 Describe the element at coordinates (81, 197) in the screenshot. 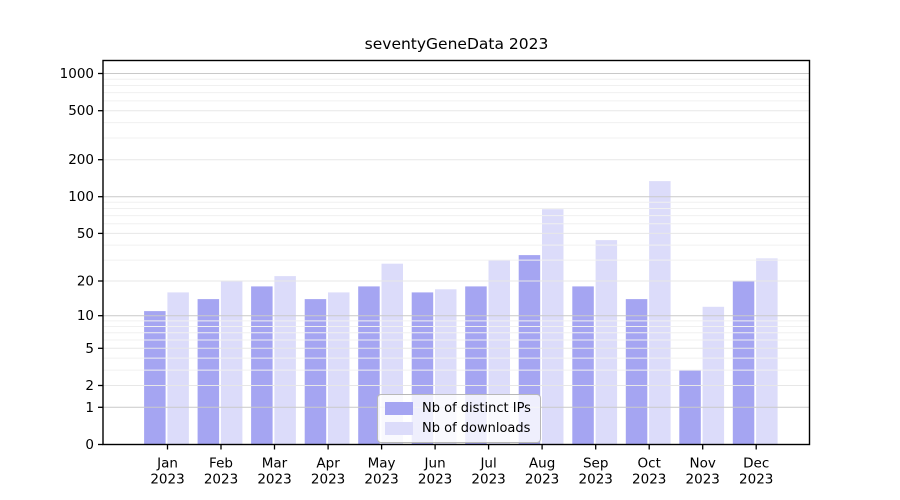

I see `y-tick-label-100: 100` at that location.